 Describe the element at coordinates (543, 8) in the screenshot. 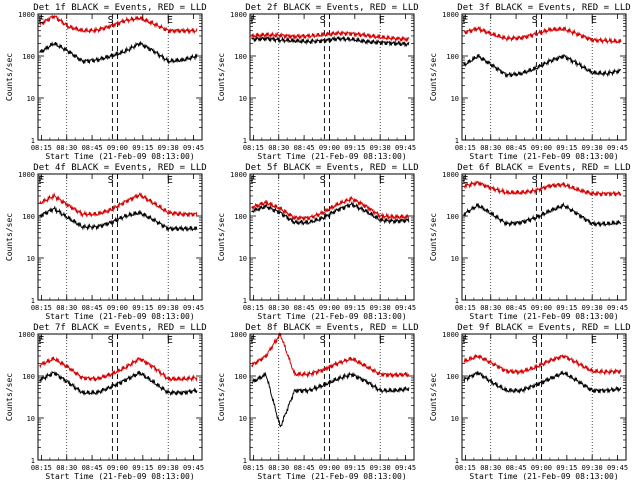

I see `chart-title: Det 3f BLACK = Events, RED = LLD` at that location.